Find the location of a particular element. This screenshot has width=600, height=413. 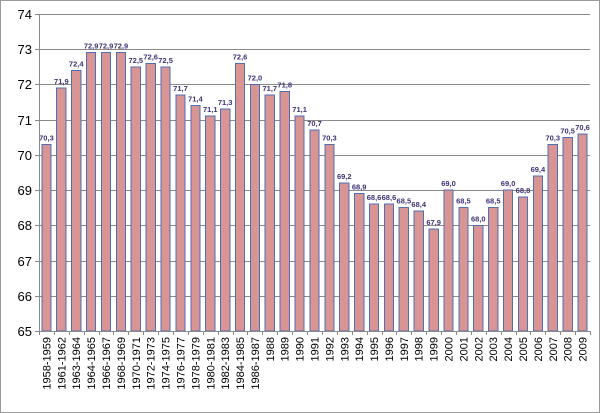

x-tick-group: 1997 is located at coordinates (405, 349).